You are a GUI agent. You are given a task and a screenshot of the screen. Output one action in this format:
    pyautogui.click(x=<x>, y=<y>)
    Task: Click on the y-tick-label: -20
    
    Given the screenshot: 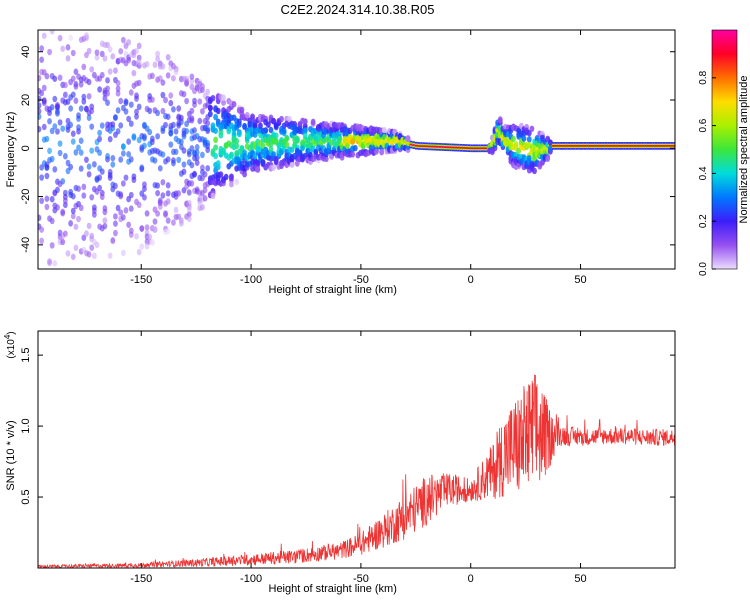 What is the action you would take?
    pyautogui.click(x=26, y=197)
    